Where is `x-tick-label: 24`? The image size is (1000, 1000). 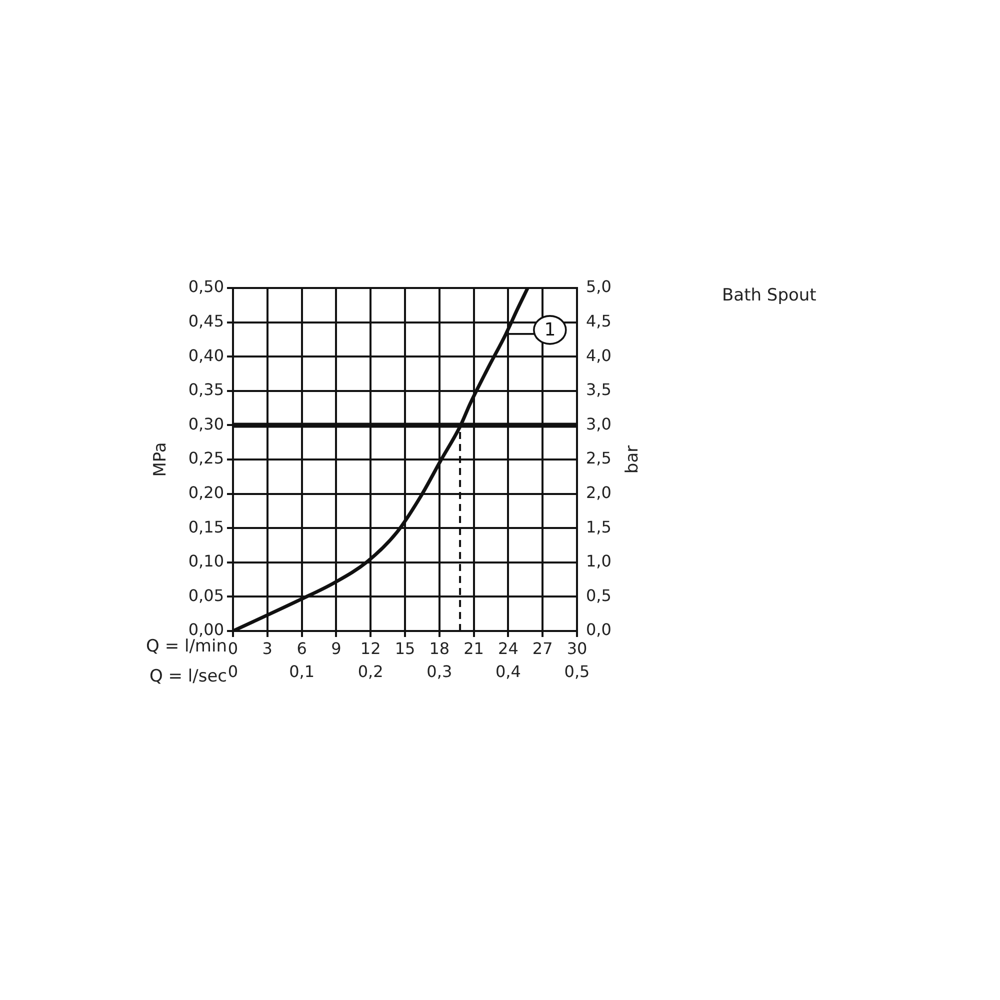 x-tick-label: 24 is located at coordinates (508, 648).